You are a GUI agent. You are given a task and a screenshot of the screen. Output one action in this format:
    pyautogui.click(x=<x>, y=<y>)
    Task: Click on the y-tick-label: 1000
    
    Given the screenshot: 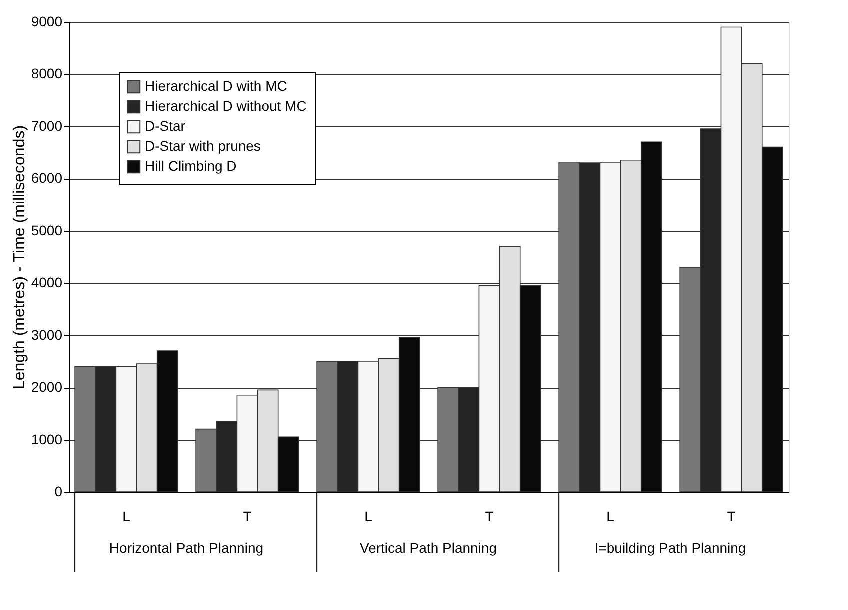 What is the action you would take?
    pyautogui.click(x=47, y=439)
    